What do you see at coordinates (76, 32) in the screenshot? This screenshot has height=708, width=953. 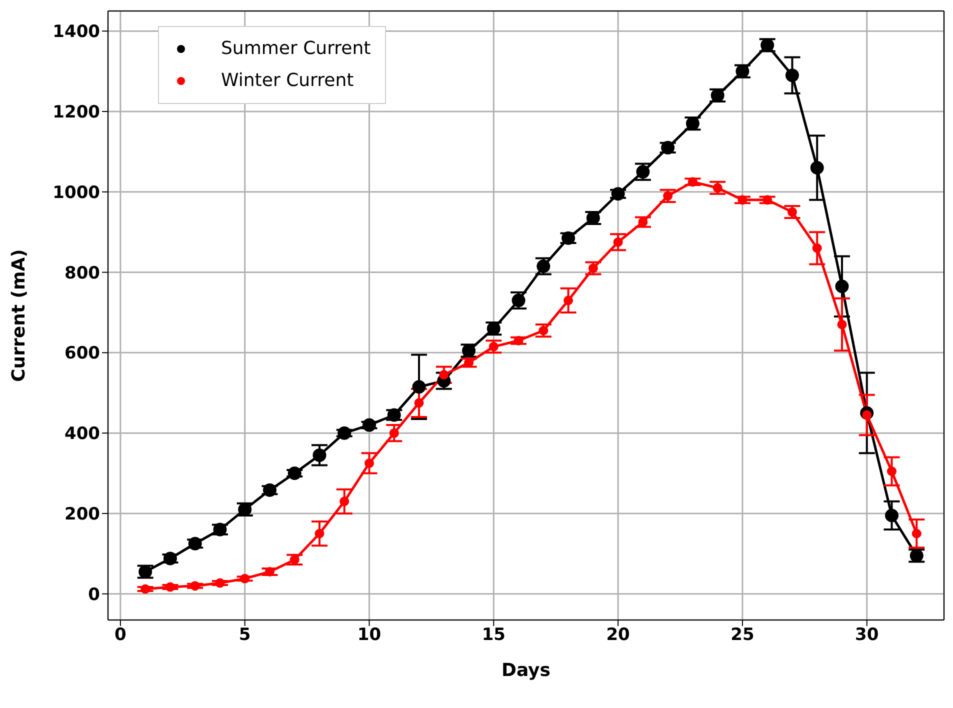 I see `y-tick-label: 1400` at bounding box center [76, 32].